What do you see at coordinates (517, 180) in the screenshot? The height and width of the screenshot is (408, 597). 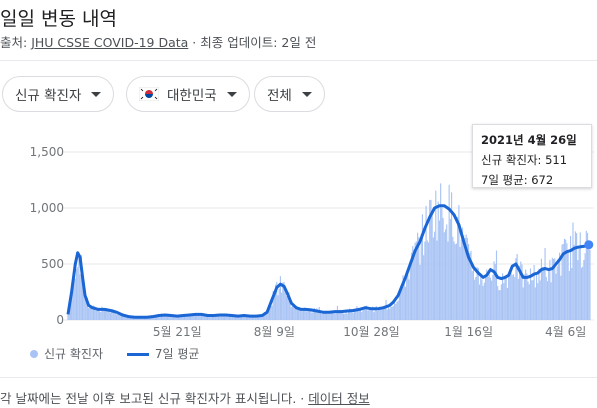 I see `tooltip-average: 7일 평균: 672` at bounding box center [517, 180].